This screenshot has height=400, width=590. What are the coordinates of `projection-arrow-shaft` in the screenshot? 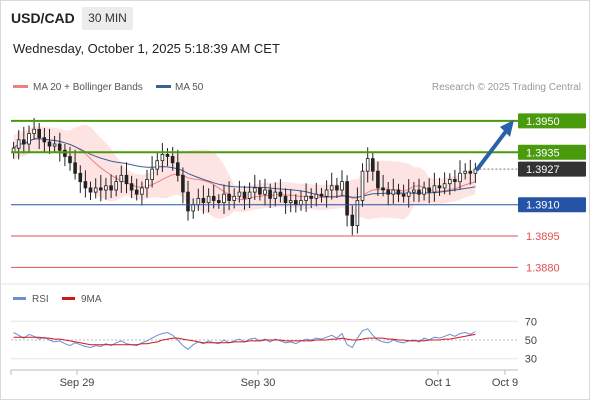 It's located at (492, 149).